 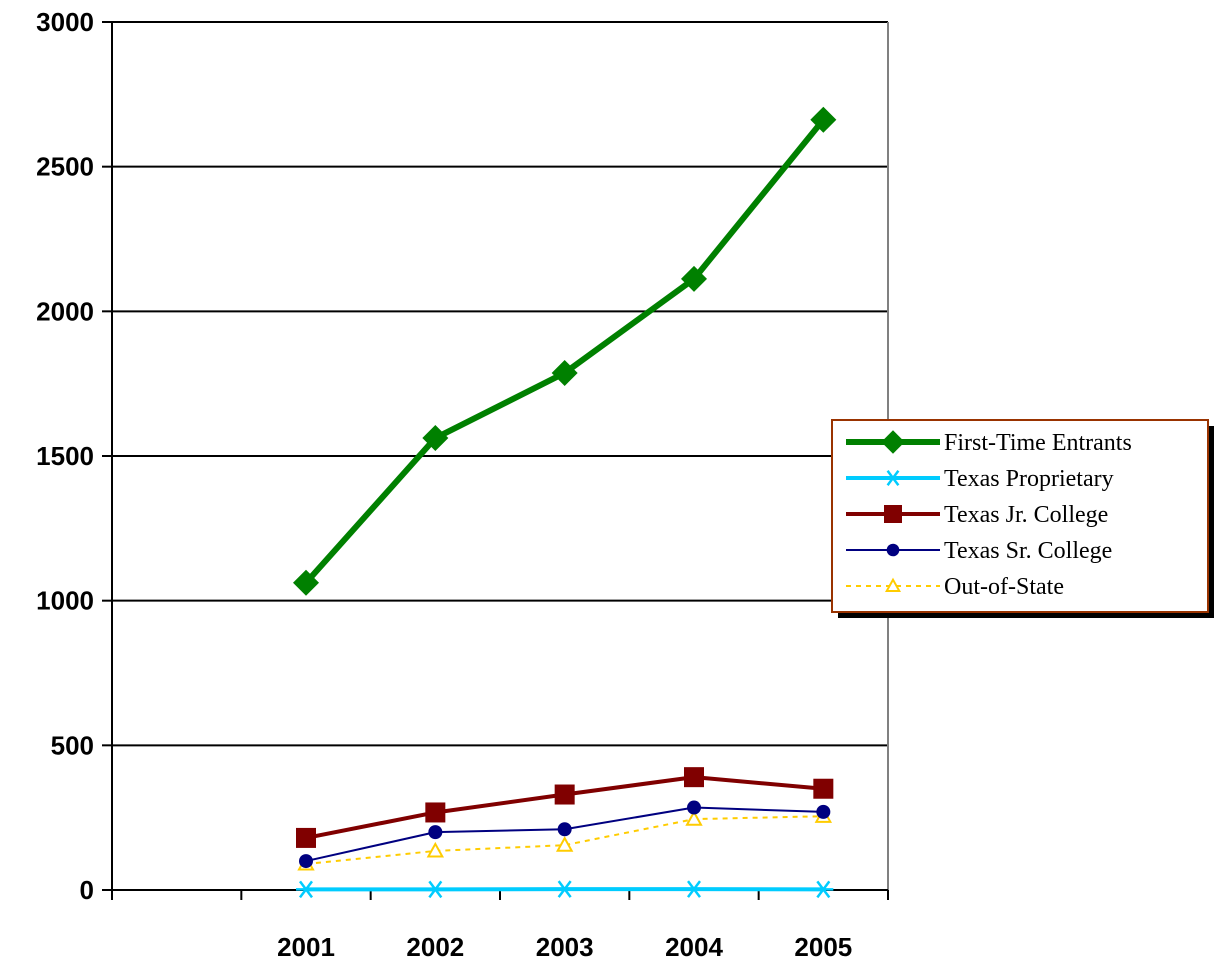 I want to click on legend-item: Out-of-State, so click(x=955, y=587).